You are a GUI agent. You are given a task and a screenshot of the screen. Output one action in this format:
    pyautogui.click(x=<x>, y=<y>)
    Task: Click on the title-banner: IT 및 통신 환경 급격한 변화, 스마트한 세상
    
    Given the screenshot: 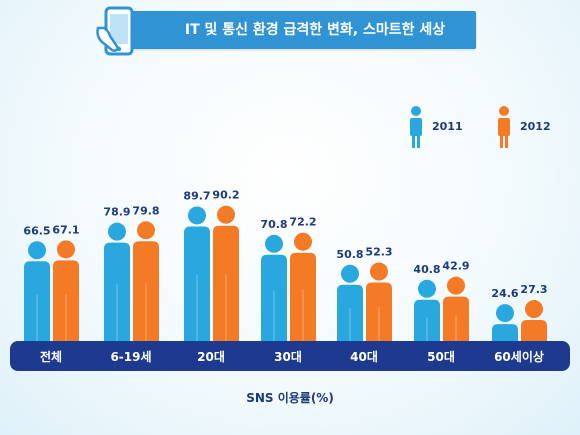 What is the action you would take?
    pyautogui.click(x=293, y=30)
    